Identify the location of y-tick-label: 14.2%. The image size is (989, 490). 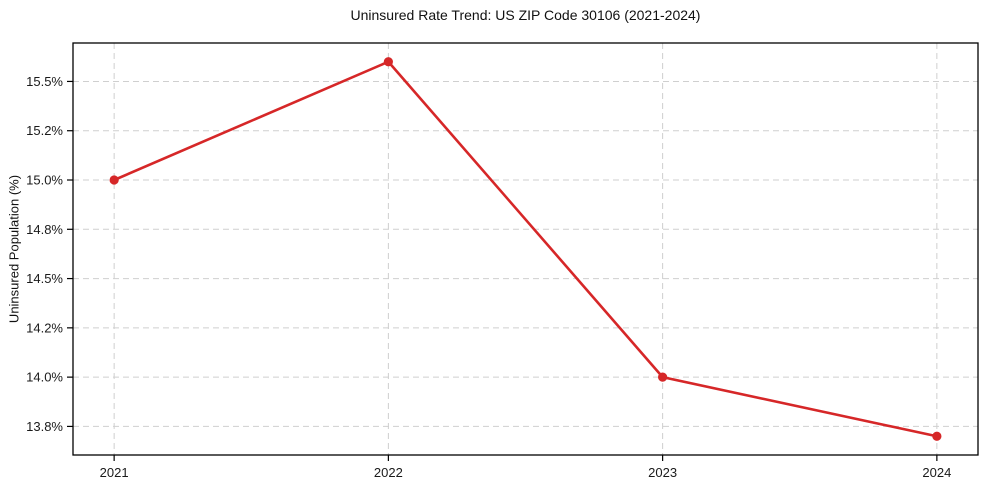
(44, 327).